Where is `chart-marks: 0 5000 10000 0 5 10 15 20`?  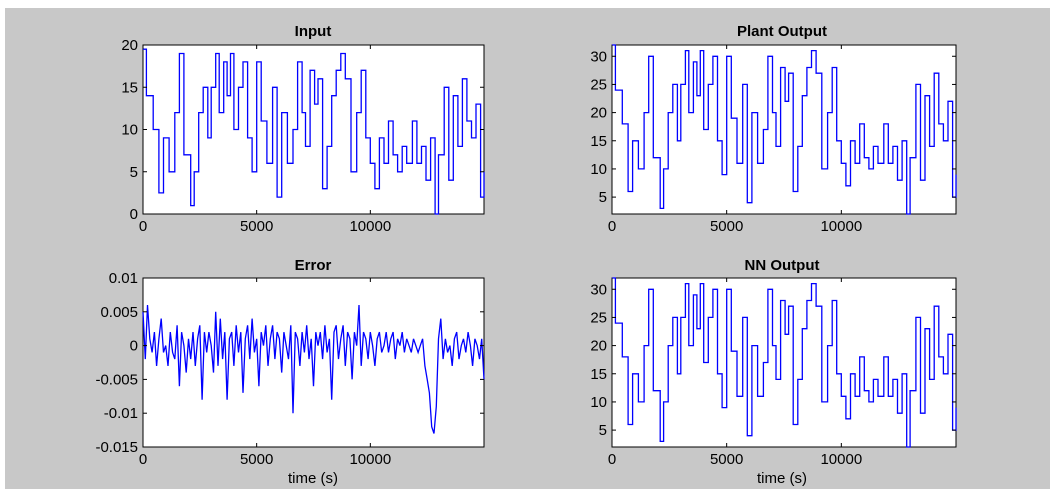
chart-marks: 0 5000 10000 0 5 10 15 20 is located at coordinates (303, 136).